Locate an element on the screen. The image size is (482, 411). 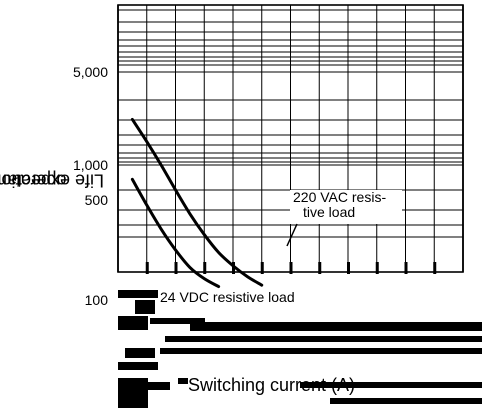
annotation-220vac: 220 VAC resis- tive load is located at coordinates (339, 205).